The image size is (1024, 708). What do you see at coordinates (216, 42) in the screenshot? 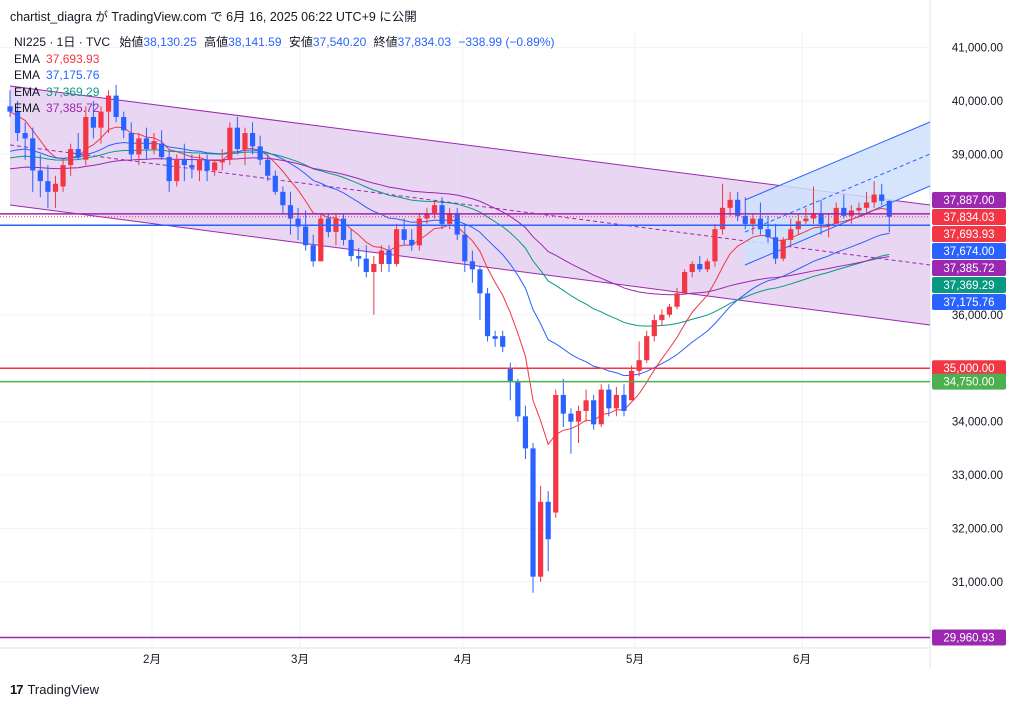
I see `high-label: 高値` at bounding box center [216, 42].